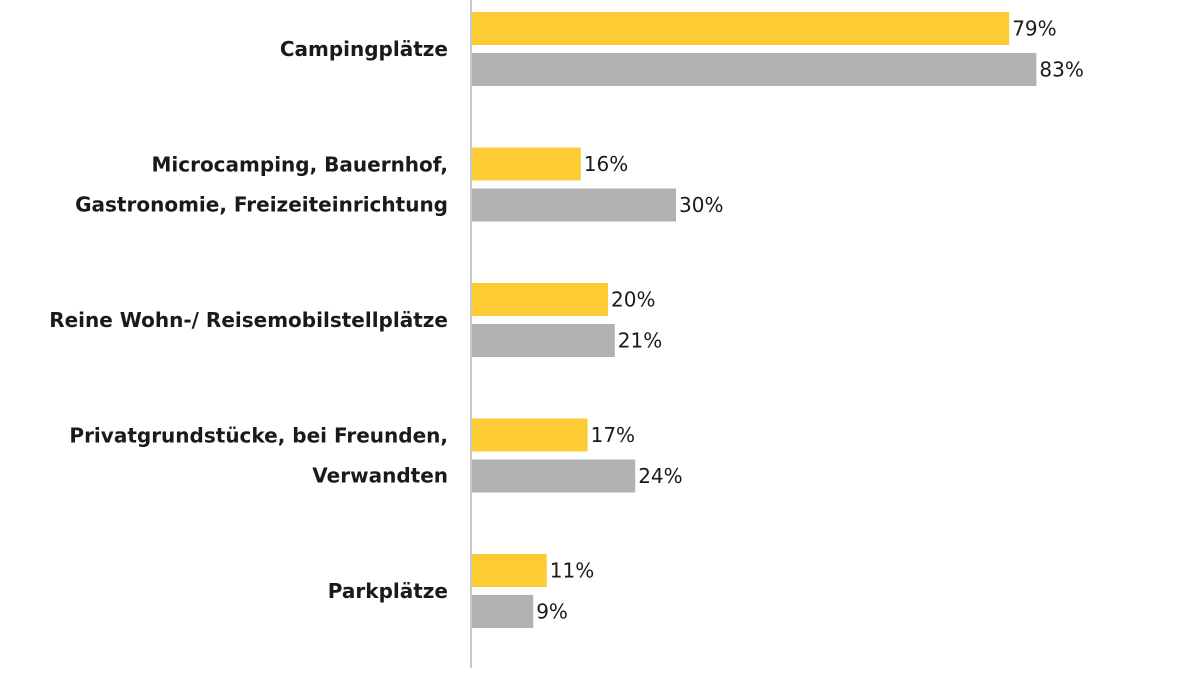 This screenshot has height=700, width=1200. I want to click on value-label-1-series-1: 30%, so click(701, 205).